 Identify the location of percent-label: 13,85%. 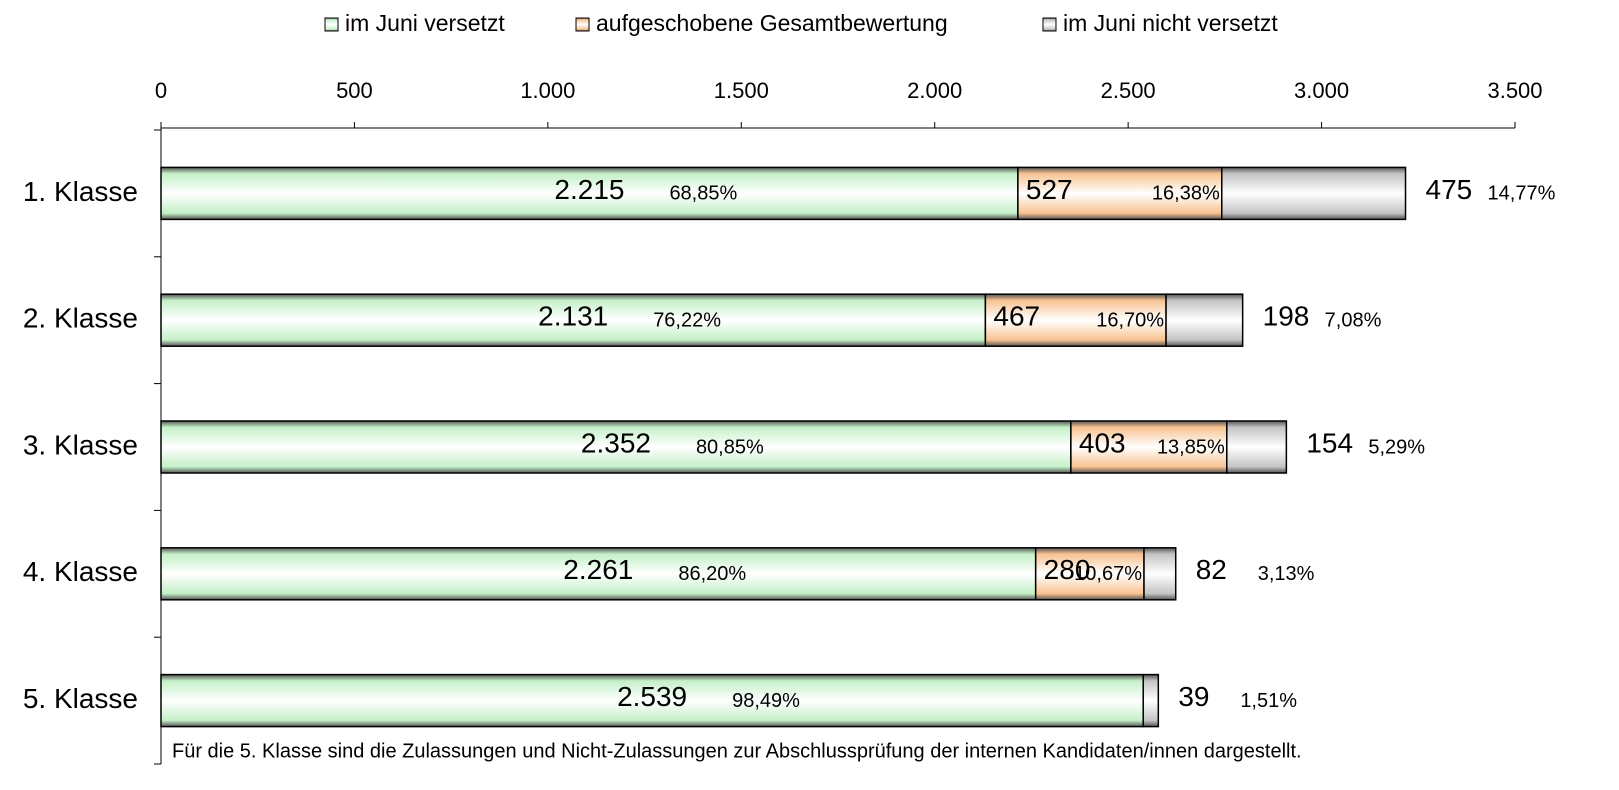
(1191, 447).